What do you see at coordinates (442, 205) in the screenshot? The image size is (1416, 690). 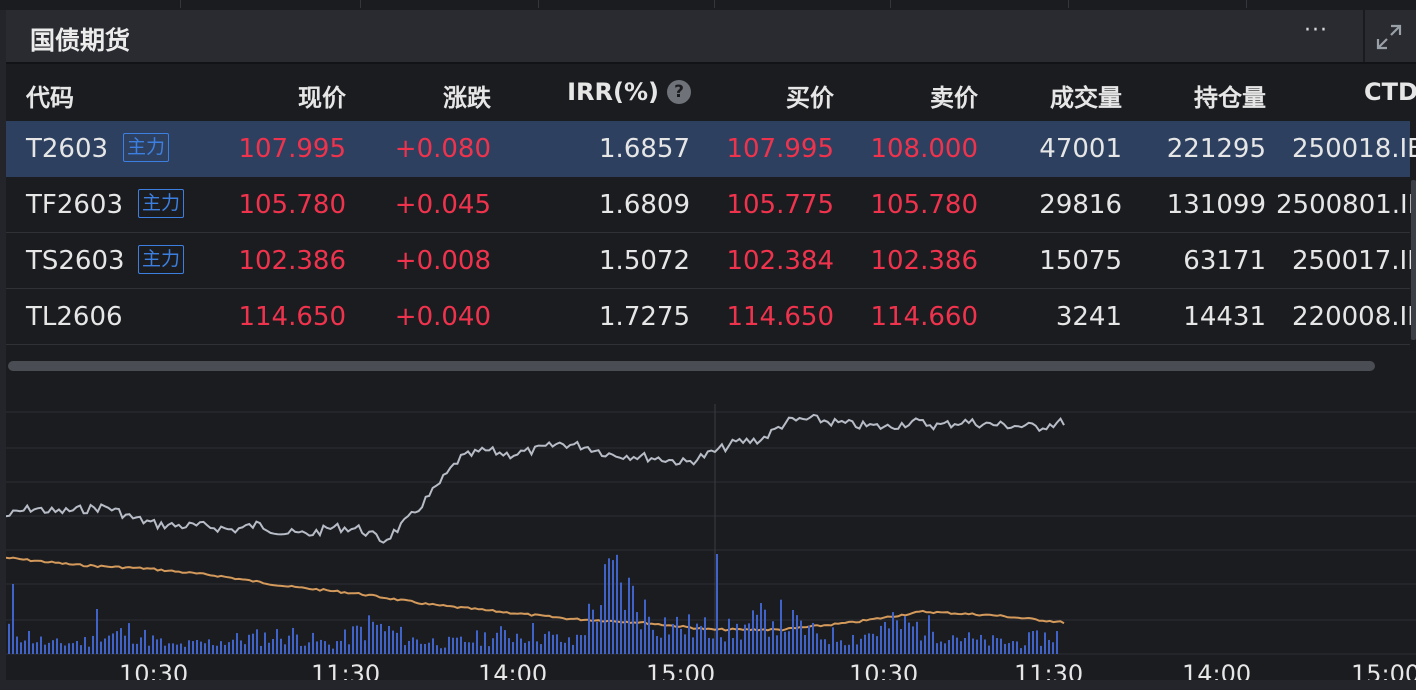 I see `row-change: +0.045` at bounding box center [442, 205].